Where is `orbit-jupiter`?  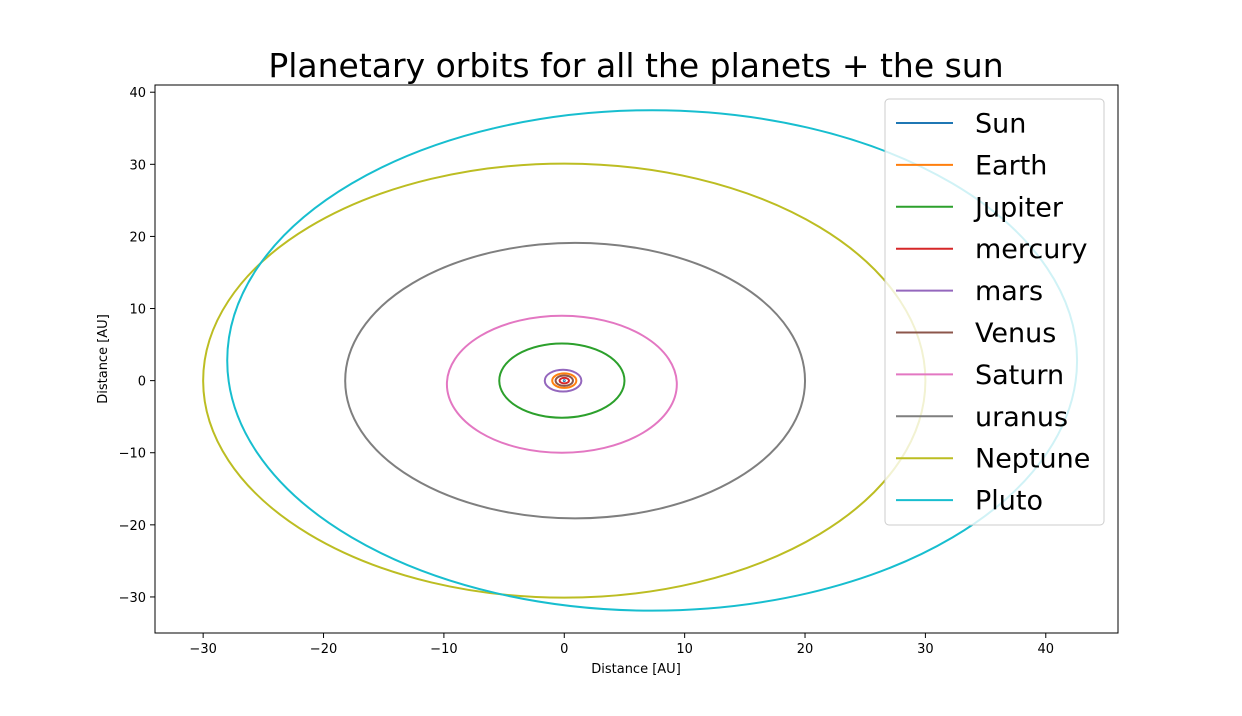 orbit-jupiter is located at coordinates (562, 380).